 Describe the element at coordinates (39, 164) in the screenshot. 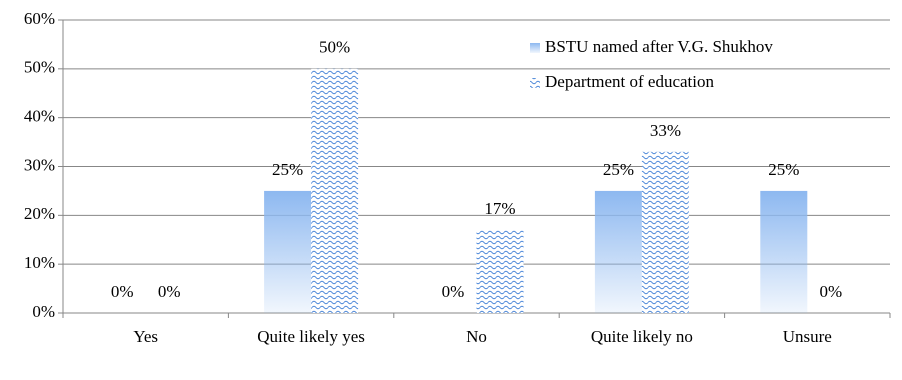

I see `y-tick-label: 30%` at that location.